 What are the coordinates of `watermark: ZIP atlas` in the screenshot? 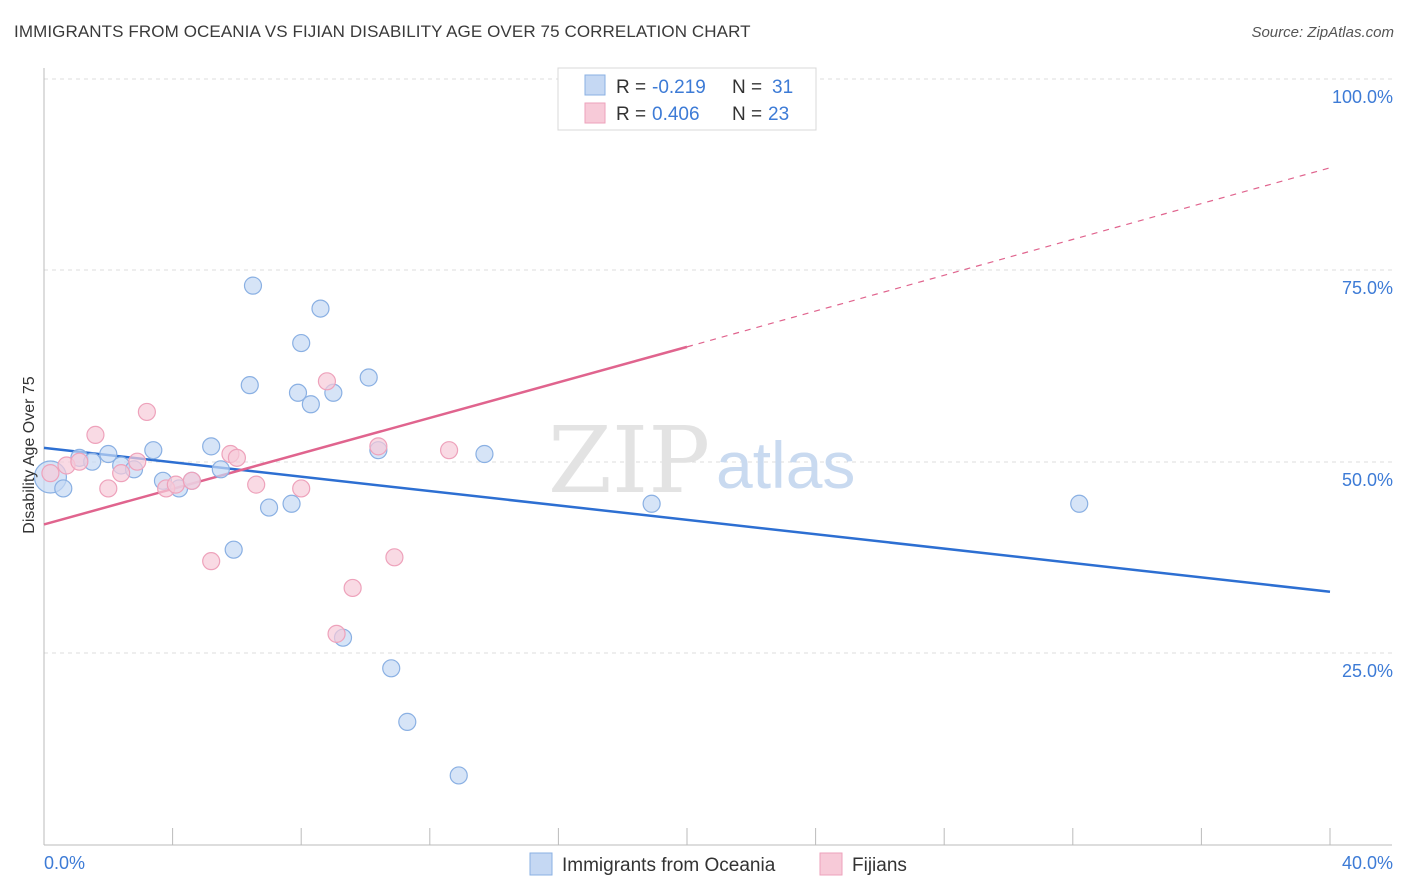 It's located at (701, 460).